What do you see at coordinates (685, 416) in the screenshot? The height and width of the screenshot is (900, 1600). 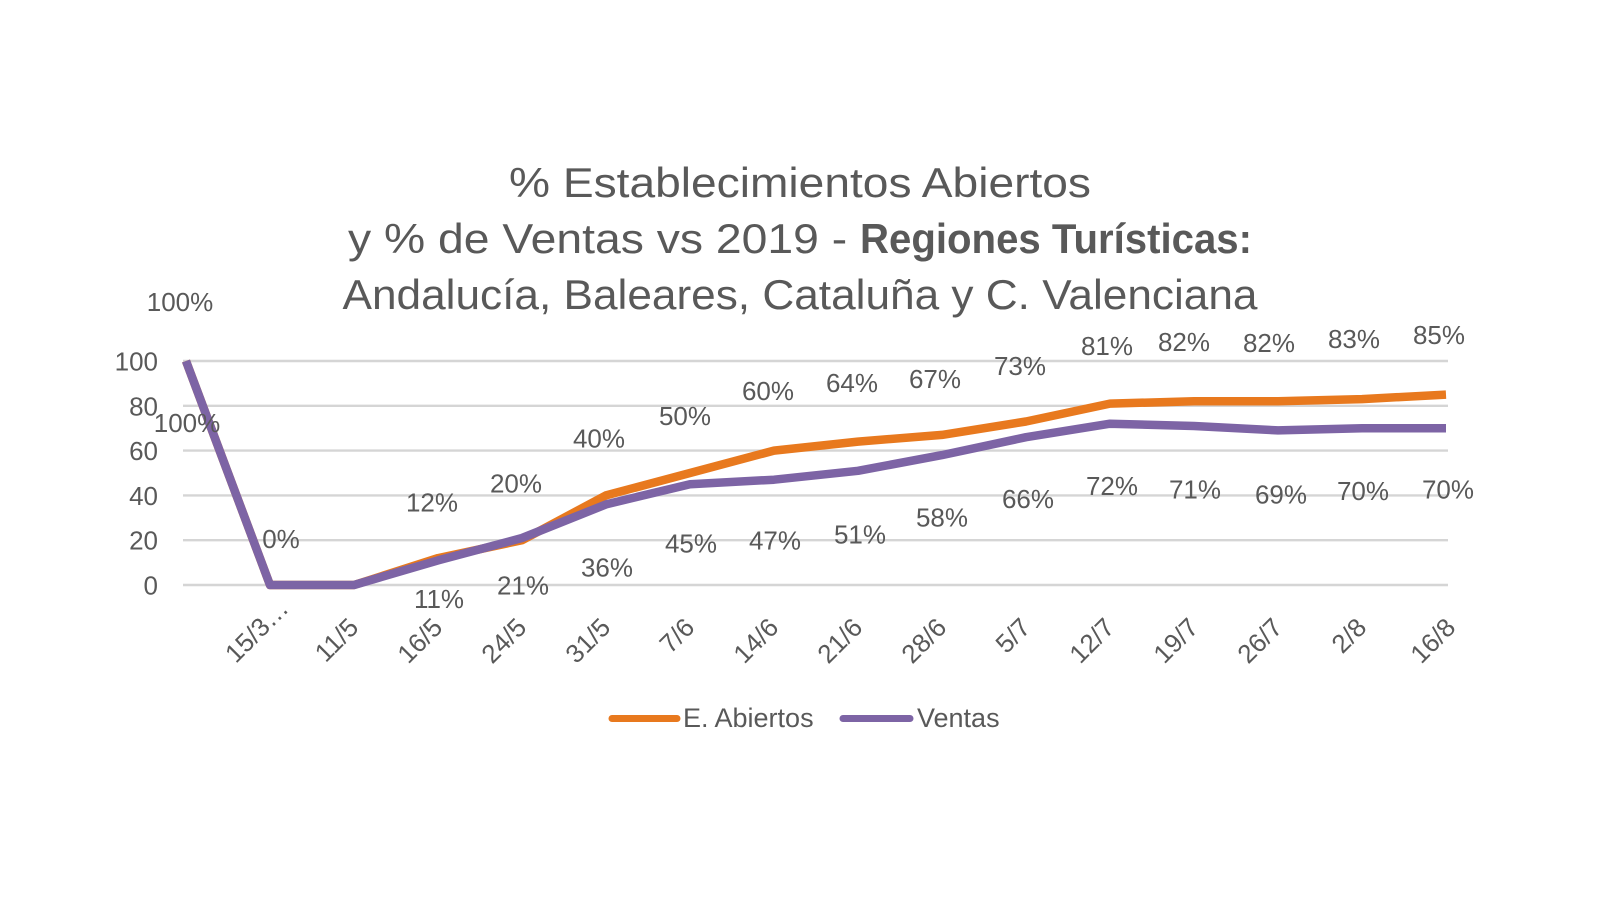 I see `svg-text: 50%` at bounding box center [685, 416].